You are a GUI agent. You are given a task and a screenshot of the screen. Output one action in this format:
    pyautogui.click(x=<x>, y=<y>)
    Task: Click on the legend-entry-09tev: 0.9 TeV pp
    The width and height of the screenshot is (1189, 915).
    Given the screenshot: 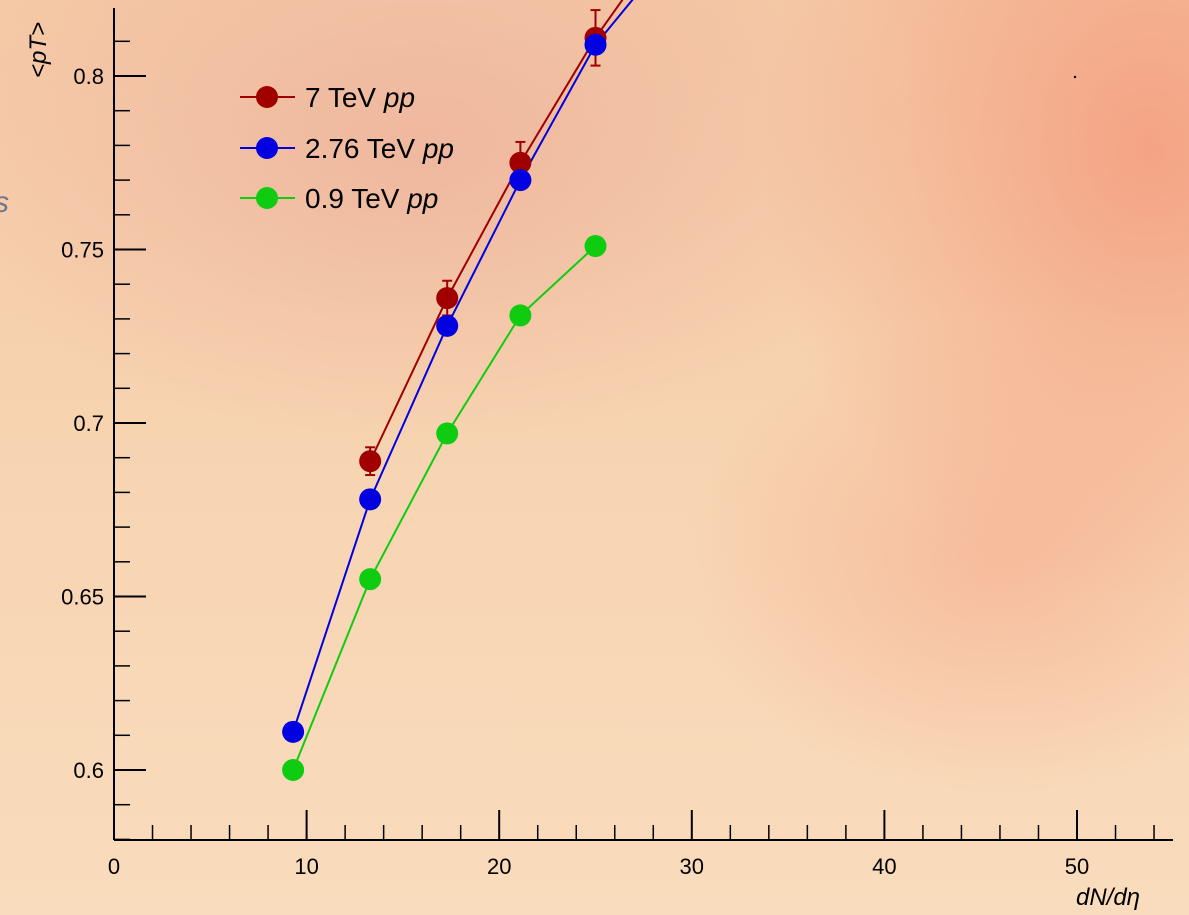 What is the action you would take?
    pyautogui.click(x=339, y=198)
    